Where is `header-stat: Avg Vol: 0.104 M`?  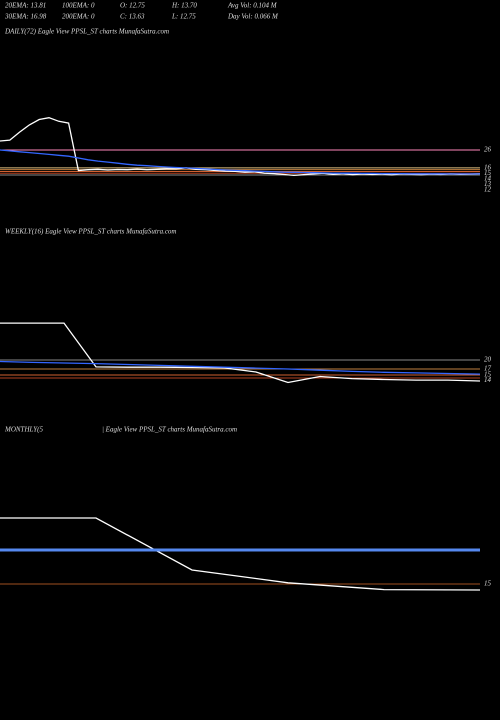 header-stat: Avg Vol: 0.104 M is located at coordinates (252, 6).